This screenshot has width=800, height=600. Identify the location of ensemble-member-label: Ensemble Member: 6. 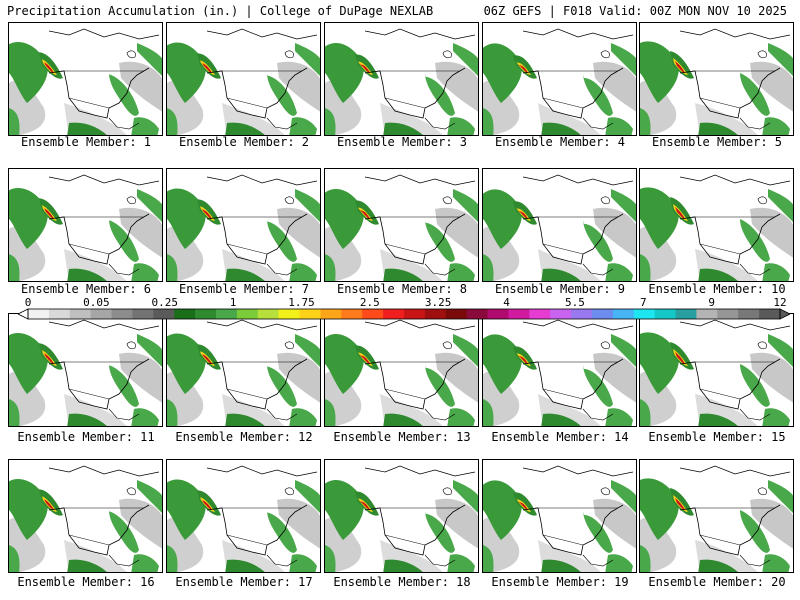
(86, 289).